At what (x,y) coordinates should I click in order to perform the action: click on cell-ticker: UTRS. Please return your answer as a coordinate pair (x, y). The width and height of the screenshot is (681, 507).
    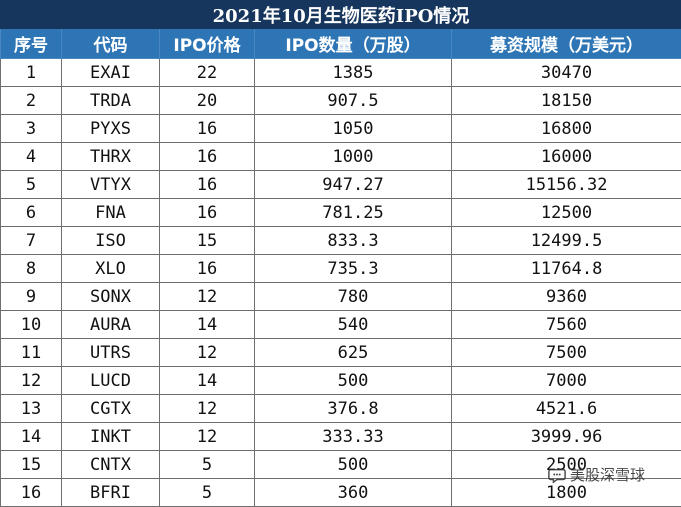
    Looking at the image, I should click on (111, 353).